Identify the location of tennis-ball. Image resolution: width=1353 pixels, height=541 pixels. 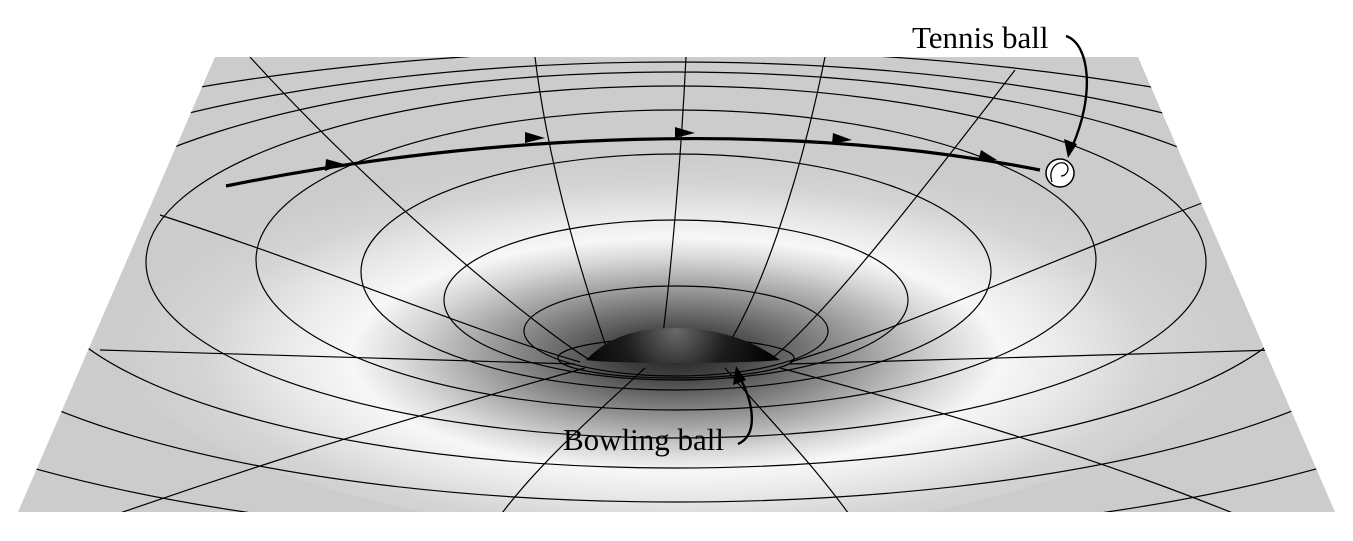
(1060, 173).